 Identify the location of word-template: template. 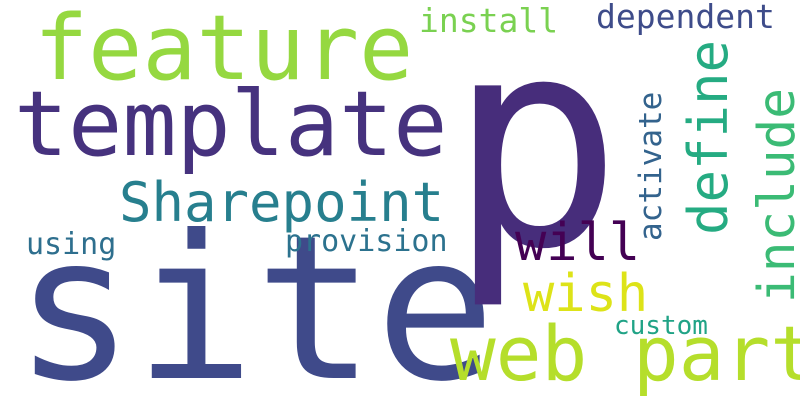
(231, 124).